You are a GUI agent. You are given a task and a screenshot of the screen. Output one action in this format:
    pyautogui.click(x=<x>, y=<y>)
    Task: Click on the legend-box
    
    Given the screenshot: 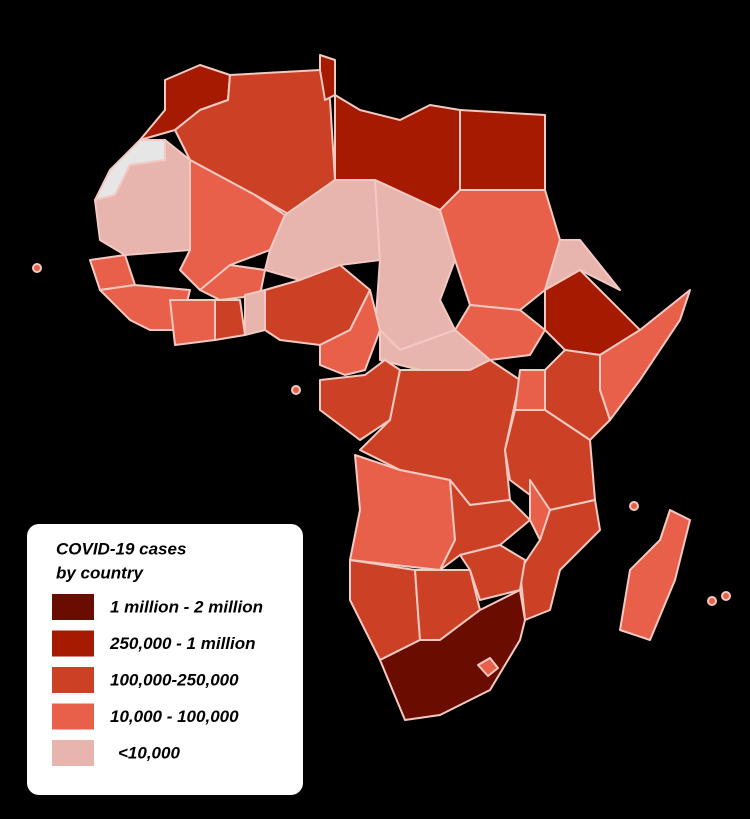 What is the action you would take?
    pyautogui.click(x=165, y=659)
    